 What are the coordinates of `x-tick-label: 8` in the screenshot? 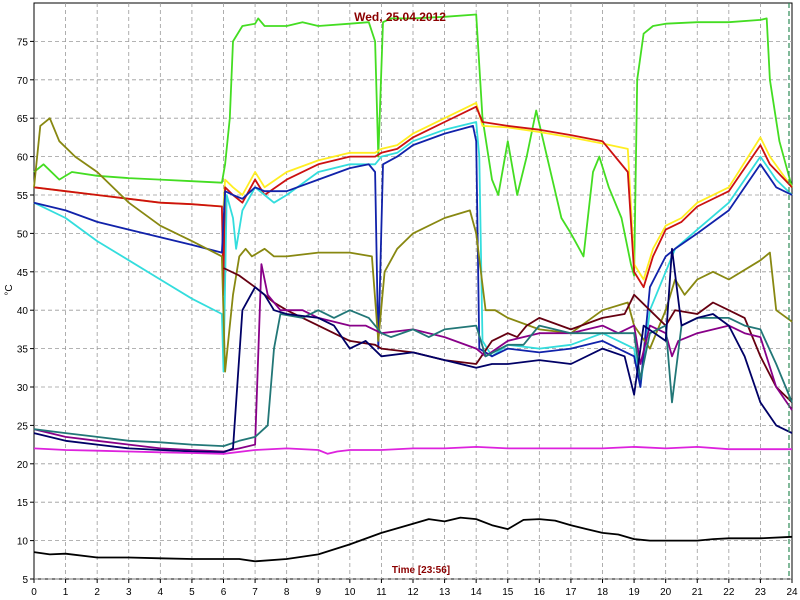 It's located at (287, 592).